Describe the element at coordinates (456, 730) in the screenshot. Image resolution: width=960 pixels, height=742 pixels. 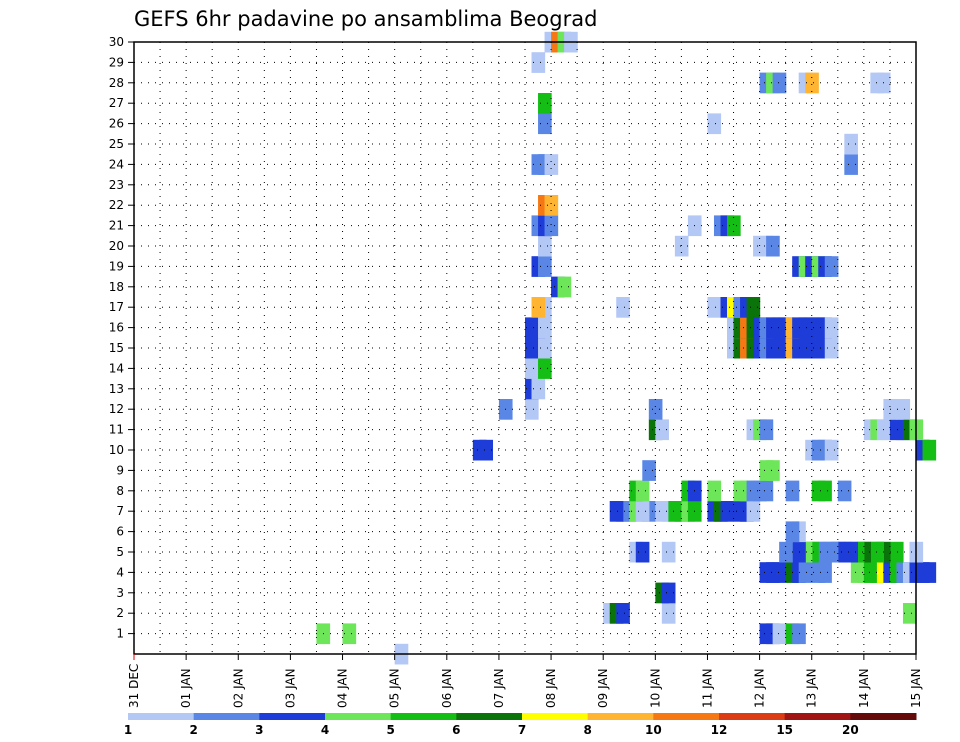
I see `colorbar-label: 6` at that location.